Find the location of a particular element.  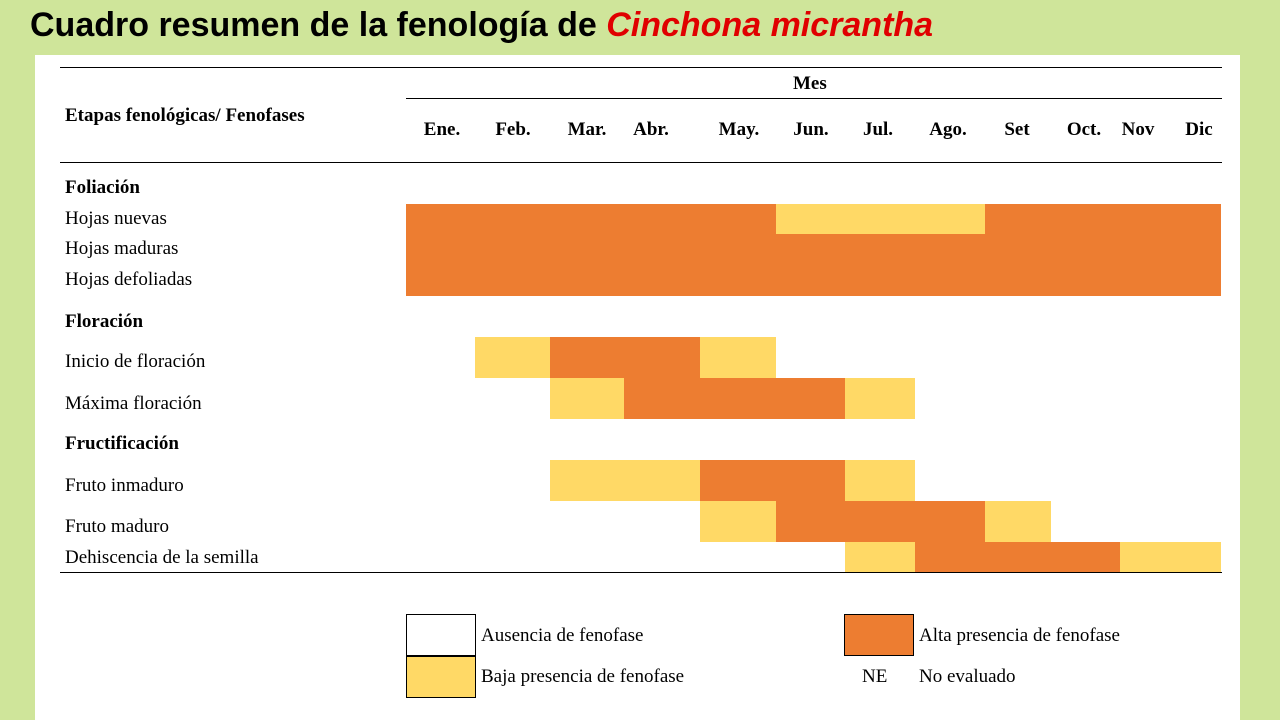

legend-ne: No evaluado is located at coordinates (967, 676).